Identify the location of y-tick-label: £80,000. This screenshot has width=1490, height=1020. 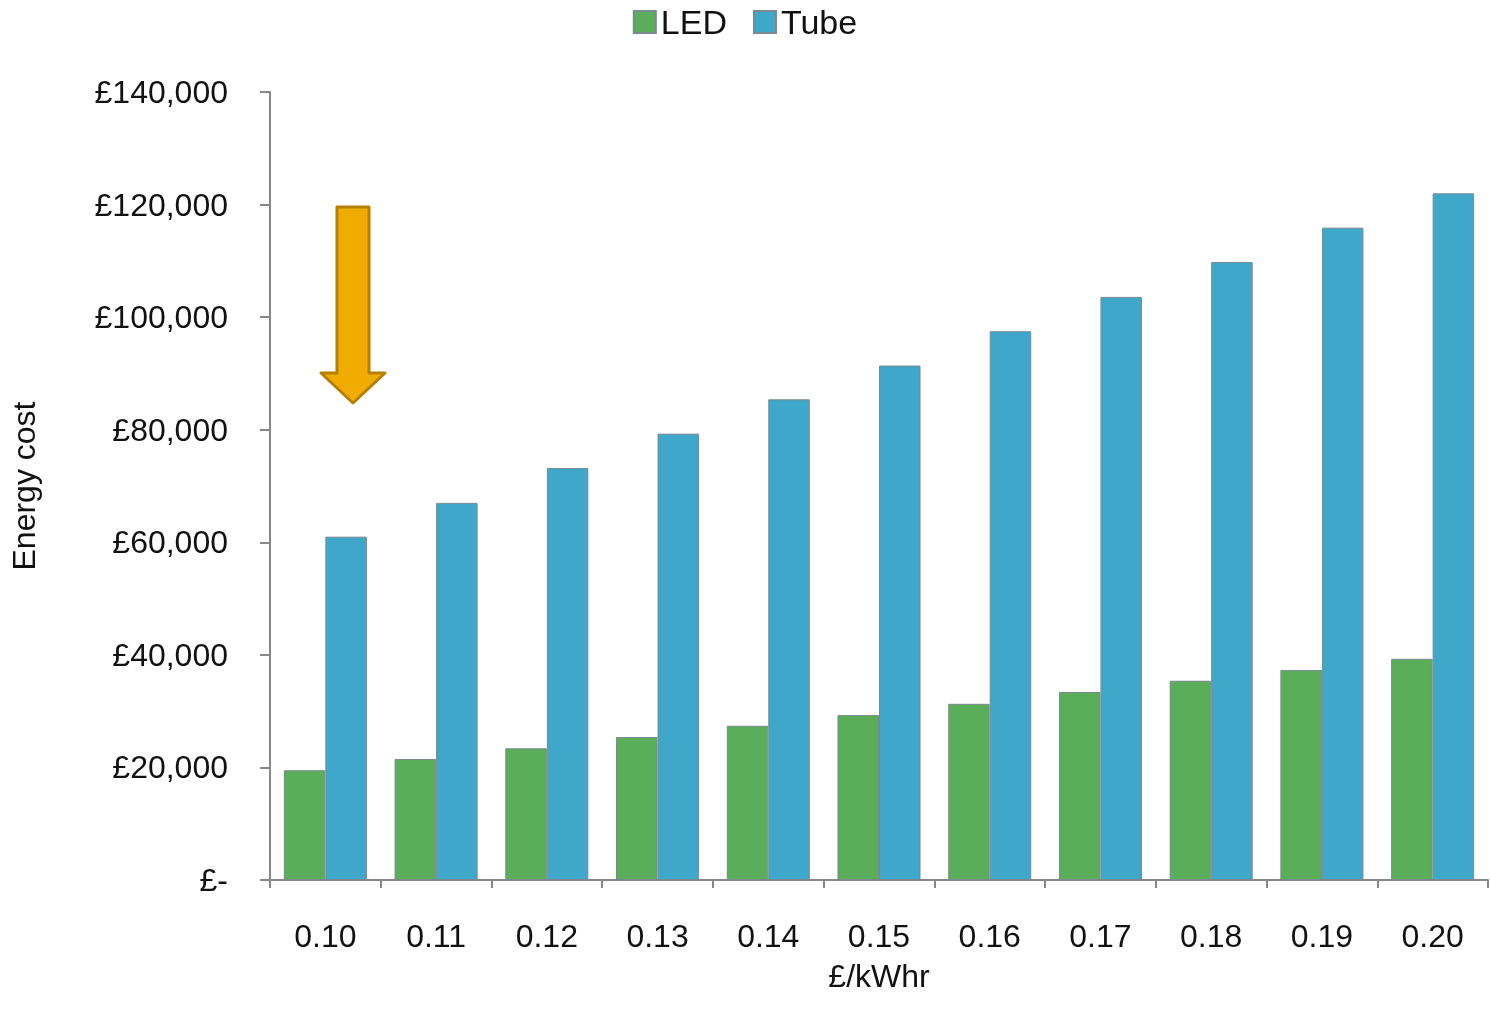
(170, 429).